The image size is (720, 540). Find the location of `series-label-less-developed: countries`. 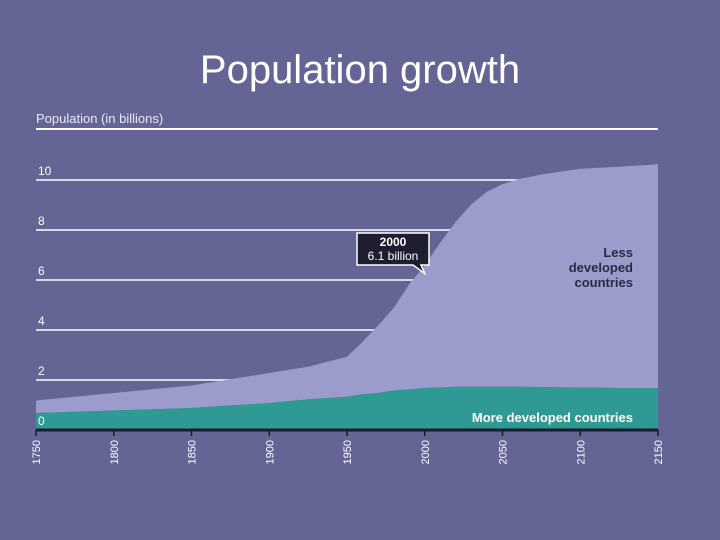

series-label-less-developed: countries is located at coordinates (603, 282).